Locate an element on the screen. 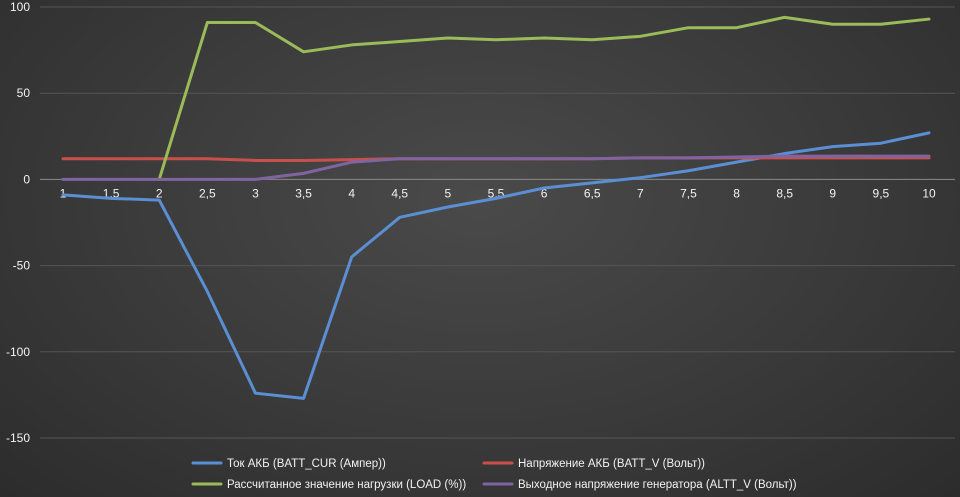  y-tick-label: -100 is located at coordinates (18, 352).